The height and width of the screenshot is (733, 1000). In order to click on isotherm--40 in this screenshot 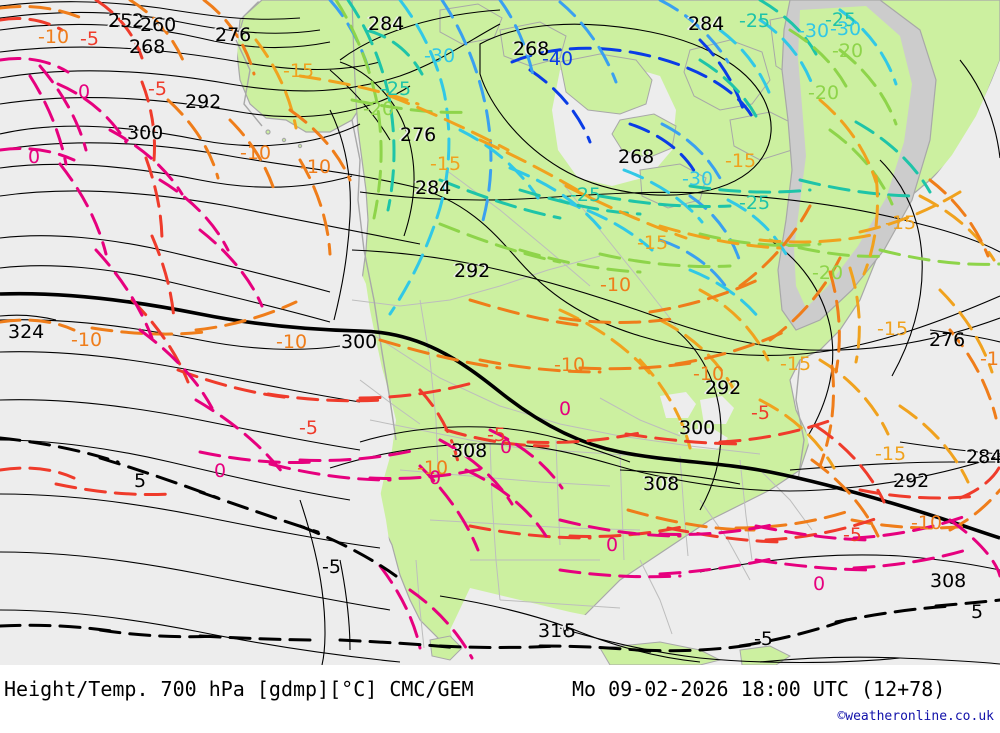, I will do `click(633, 107)`.